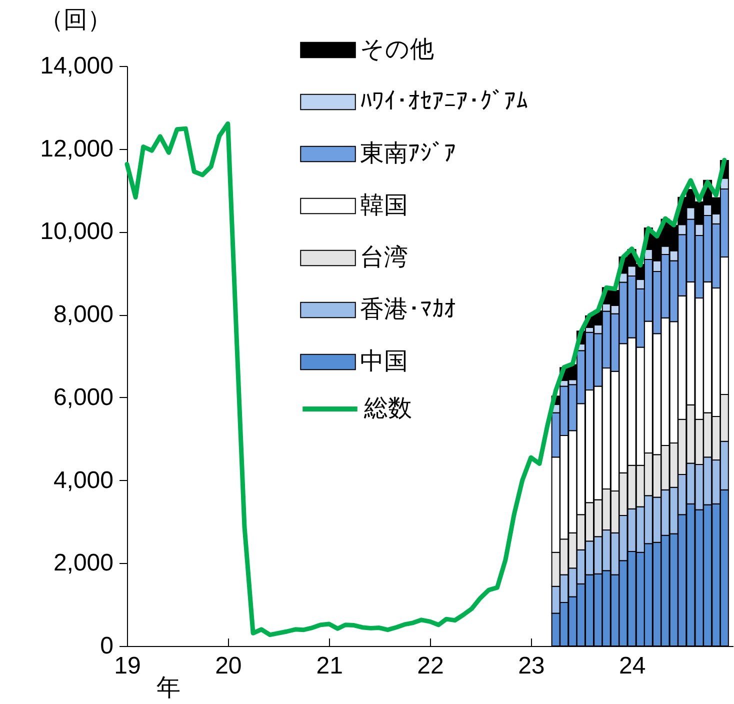 This screenshot has width=734, height=704. I want to click on y-axis-title: （回）, so click(76, 20).